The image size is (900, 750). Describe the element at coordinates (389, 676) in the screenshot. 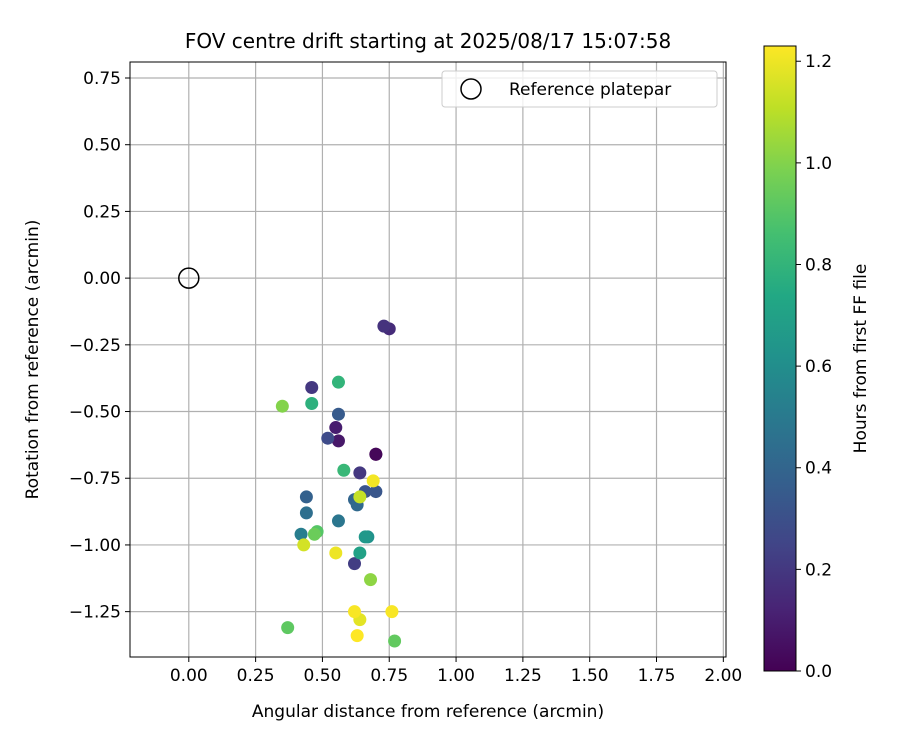

I see `x-tick-label: 0.75` at that location.